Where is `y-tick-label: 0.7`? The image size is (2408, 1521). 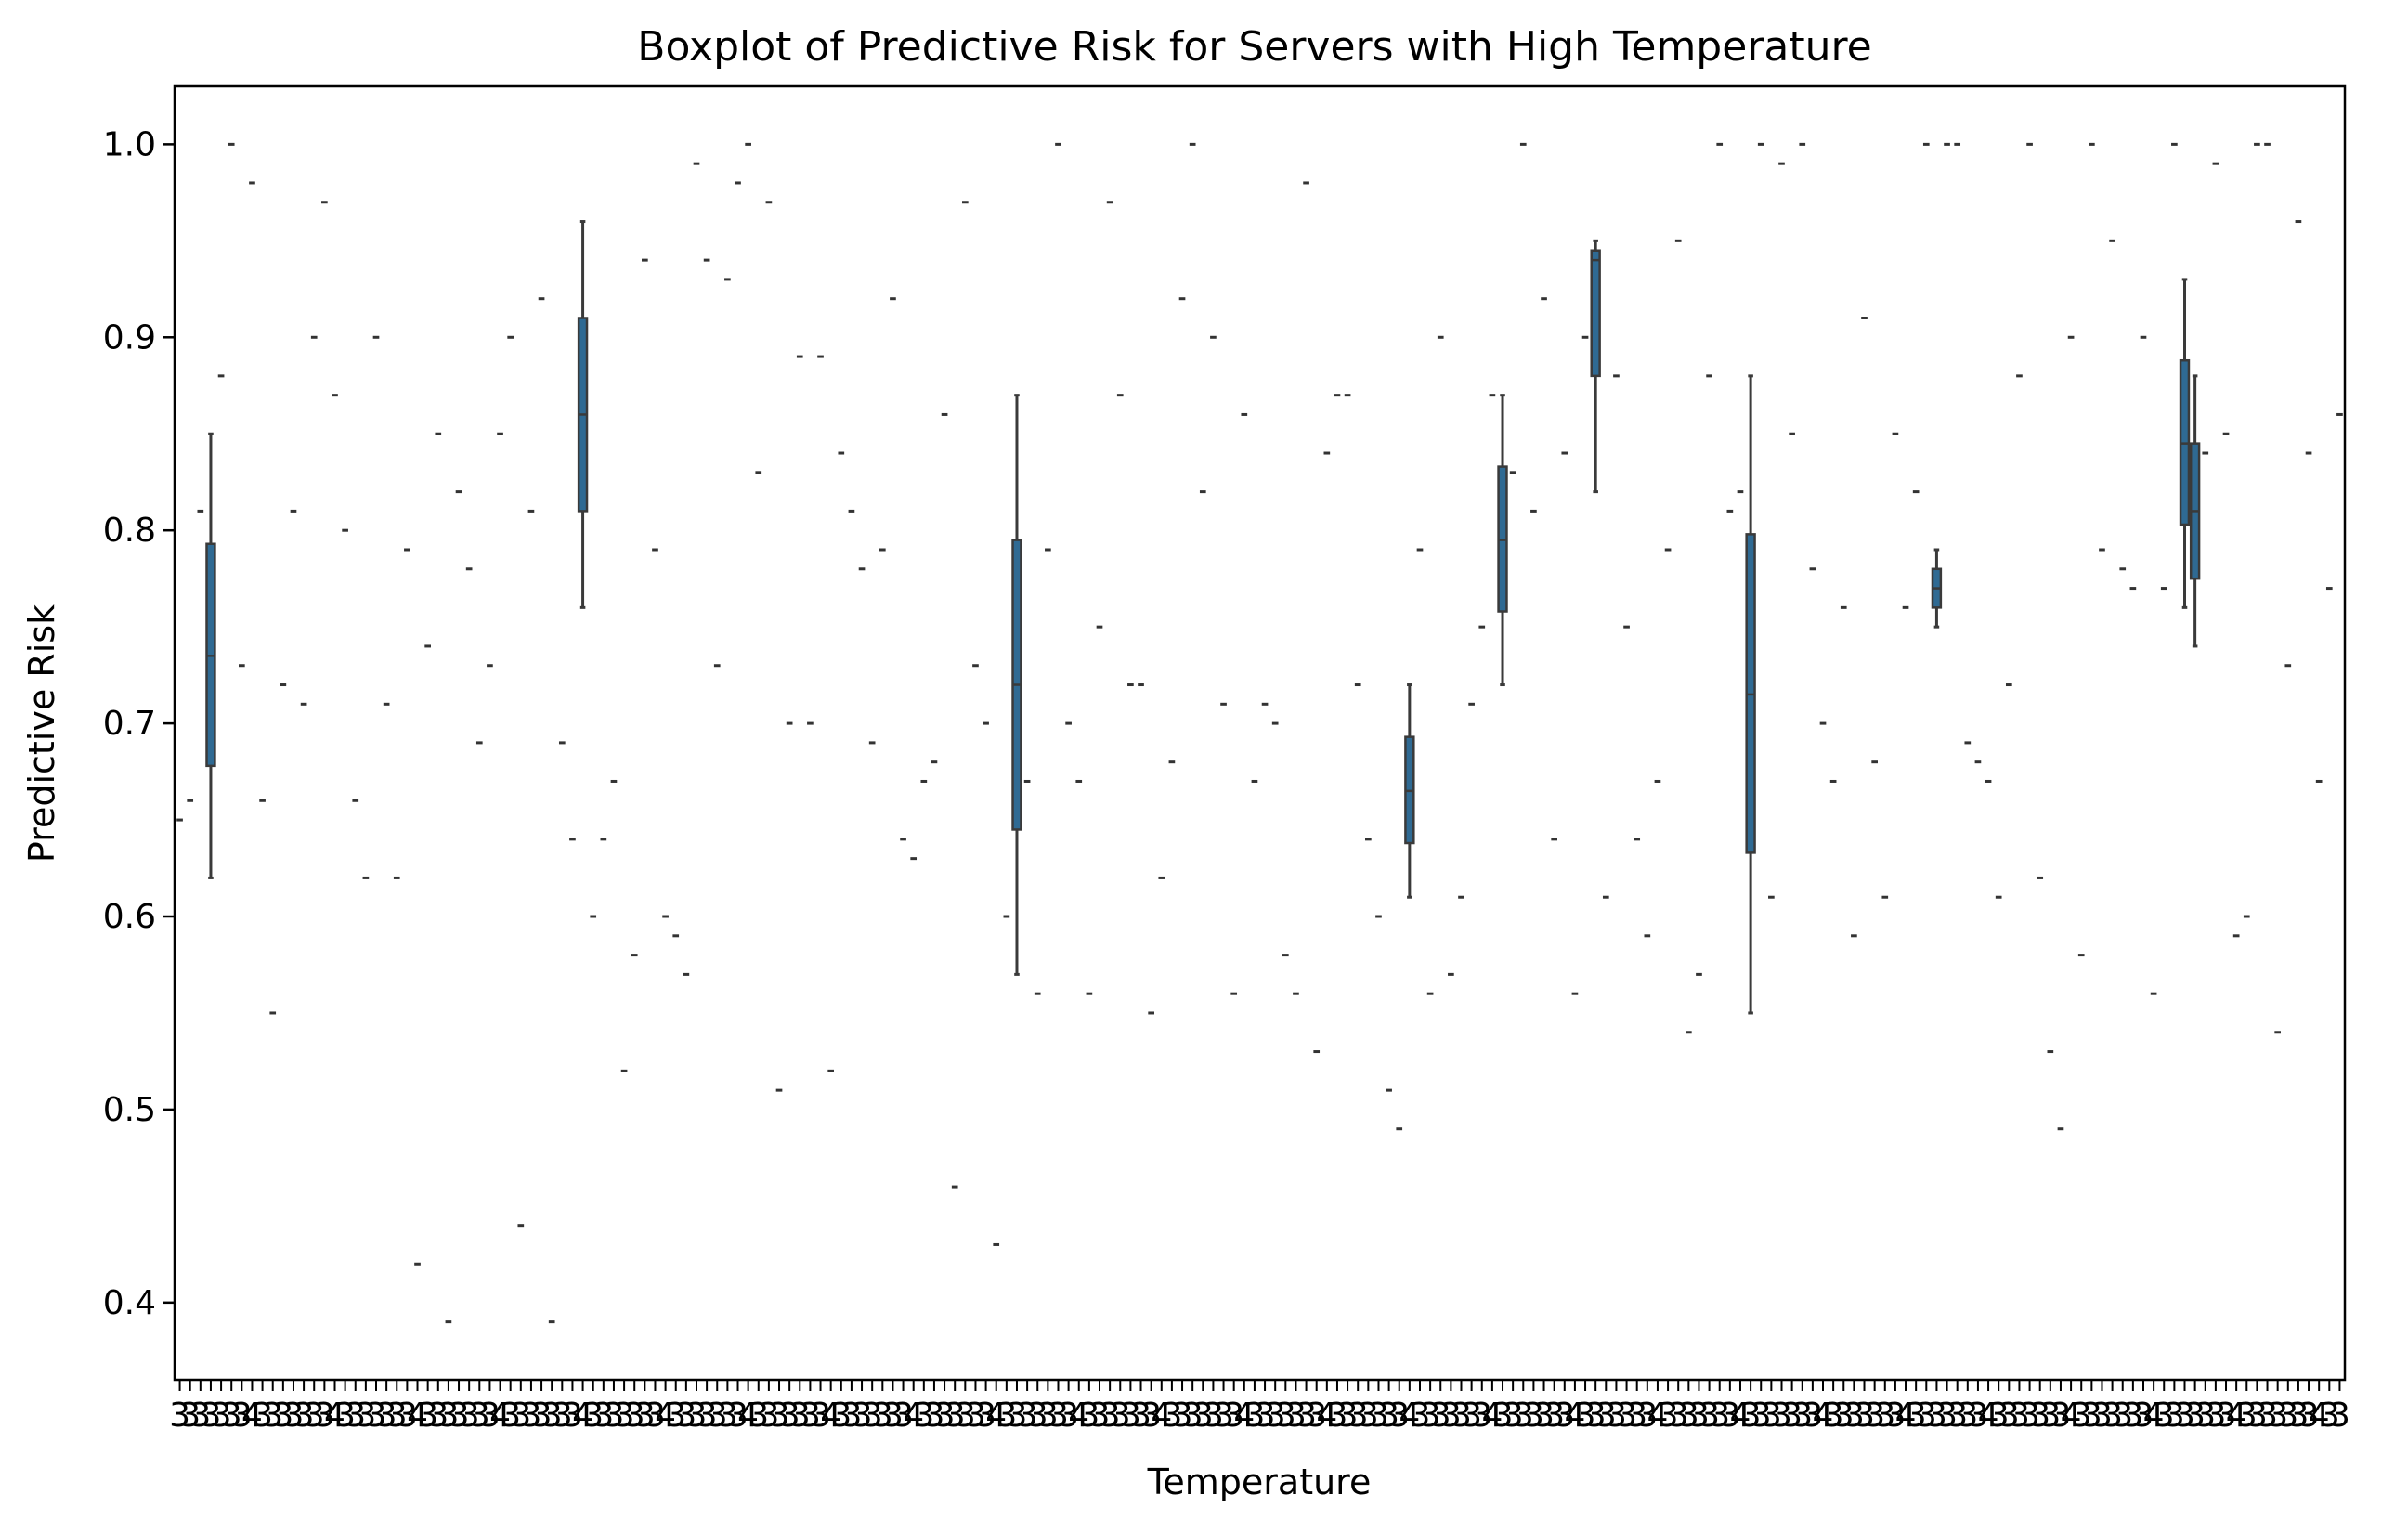 y-tick-label: 0.7 is located at coordinates (129, 724).